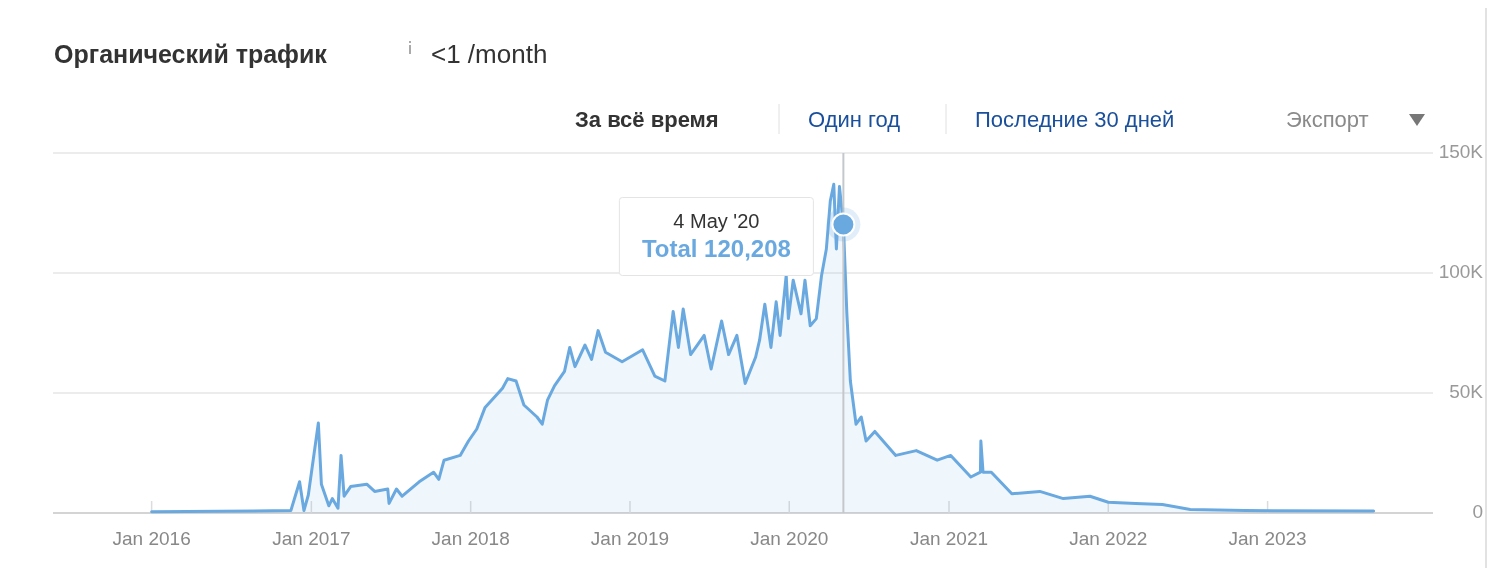  I want to click on chart-subtitle: <1 /month, so click(489, 54).